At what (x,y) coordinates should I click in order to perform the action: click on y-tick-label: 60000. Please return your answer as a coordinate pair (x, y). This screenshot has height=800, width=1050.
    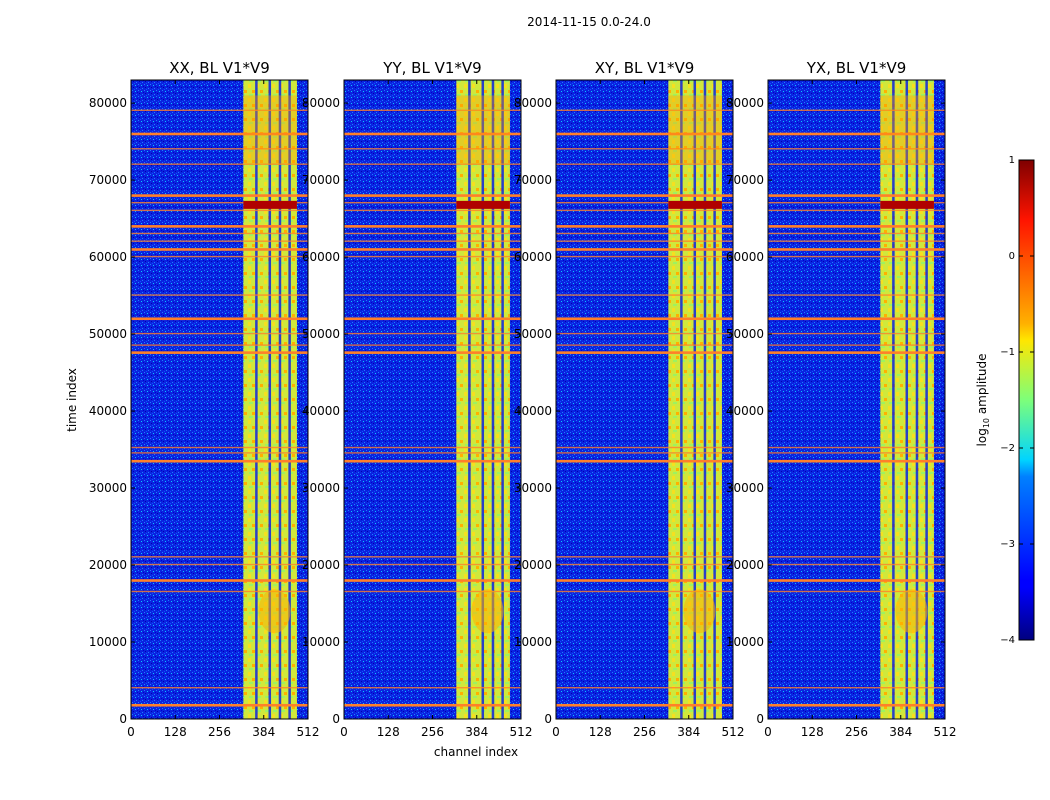
    Looking at the image, I should click on (745, 257).